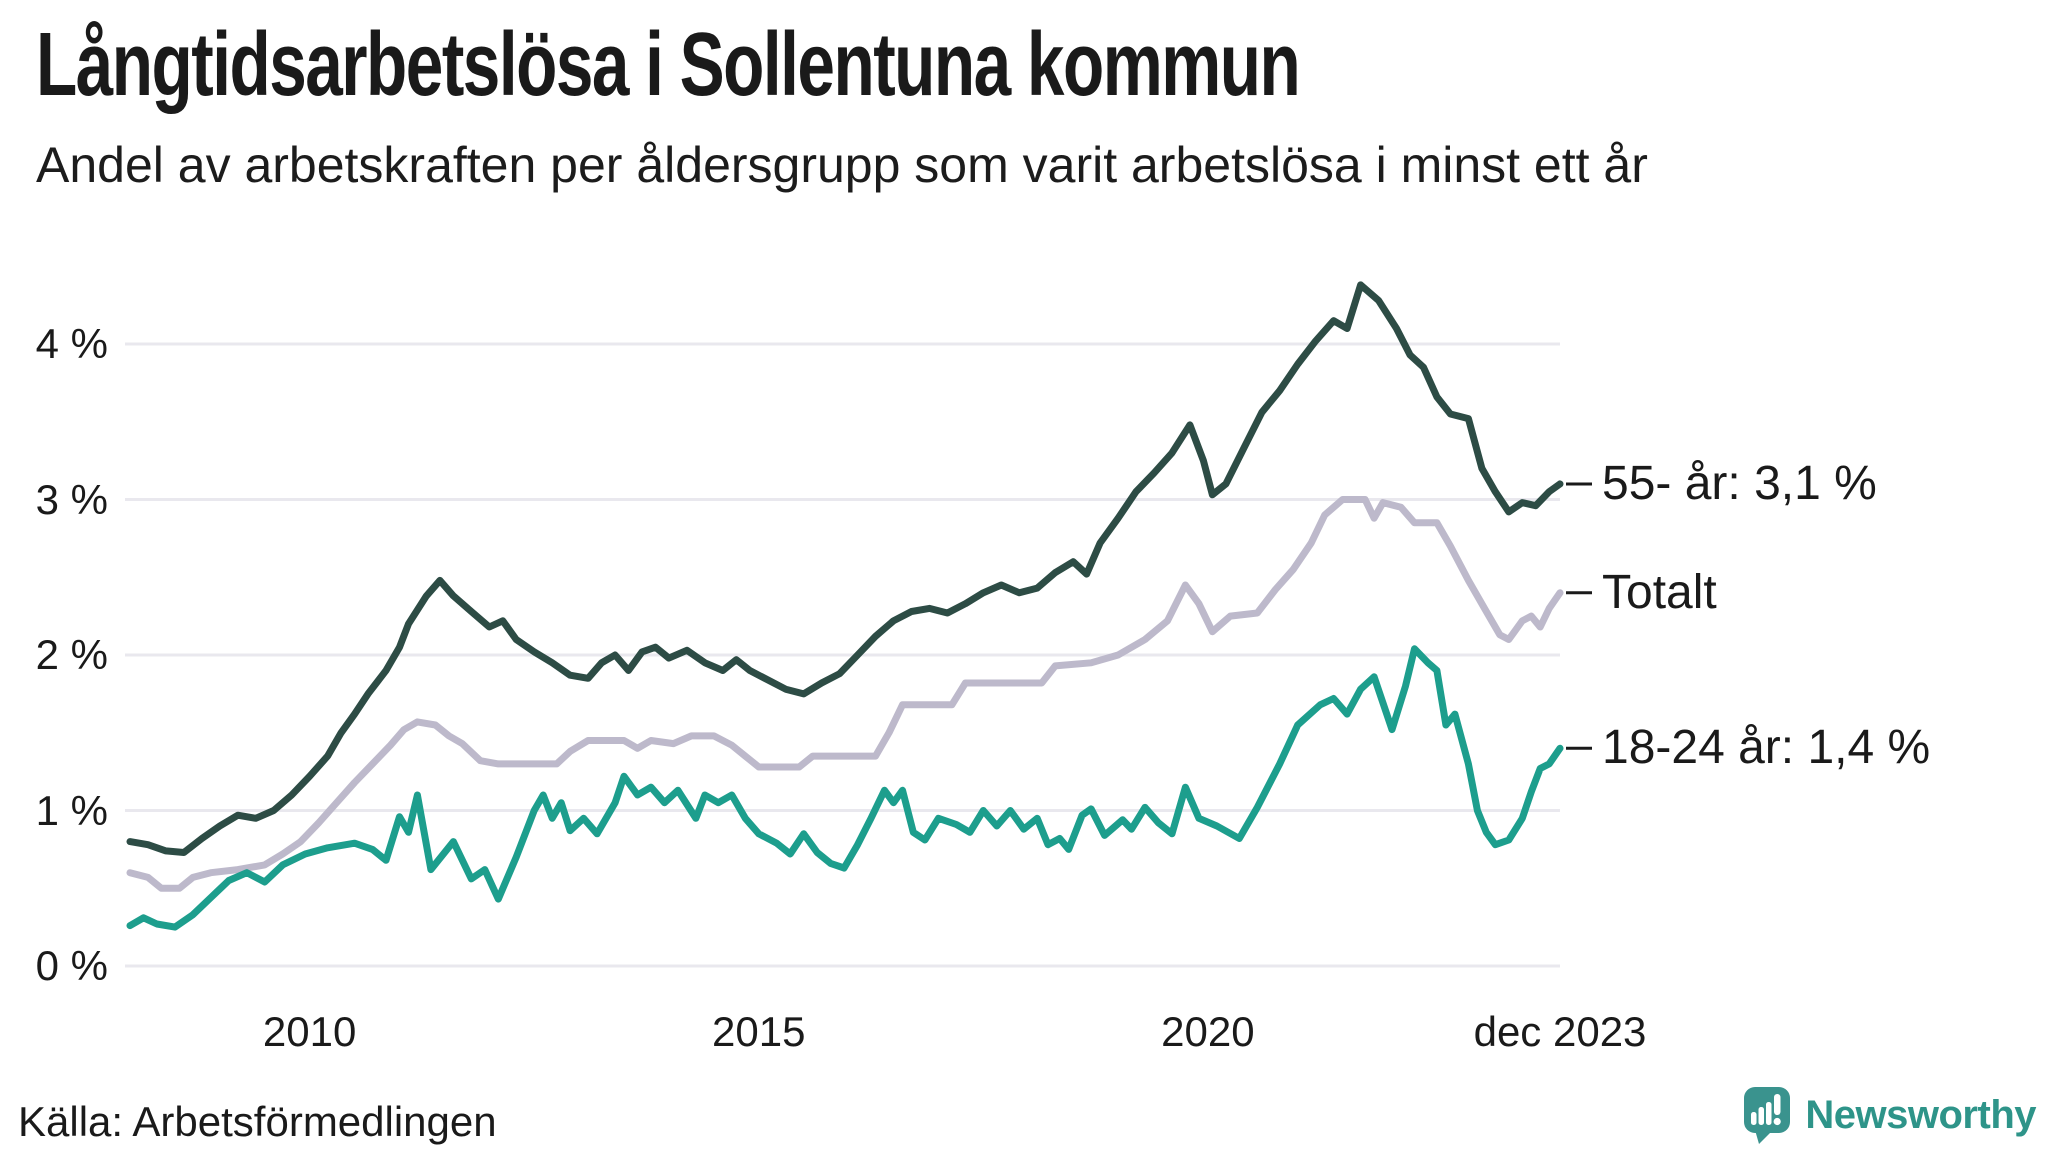 Image resolution: width=2048 pixels, height=1152 pixels. Describe the element at coordinates (1920, 1114) in the screenshot. I see `brand-wordmark: Newsworthy` at that location.